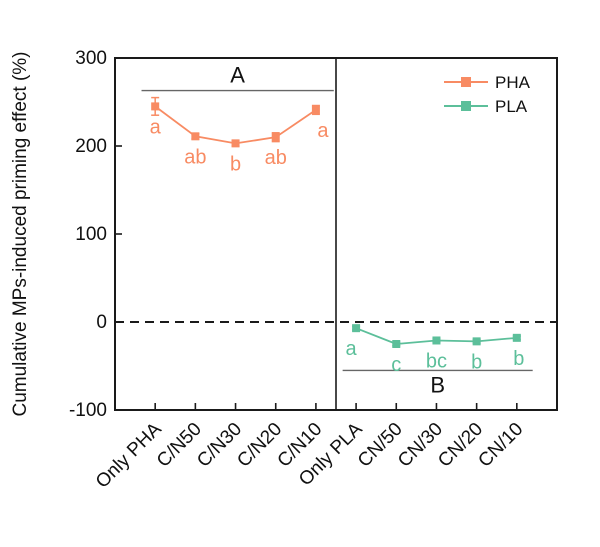 This screenshot has width=600, height=547. Describe the element at coordinates (259, 445) in the screenshot. I see `x-tick-label: C/N20` at that location.